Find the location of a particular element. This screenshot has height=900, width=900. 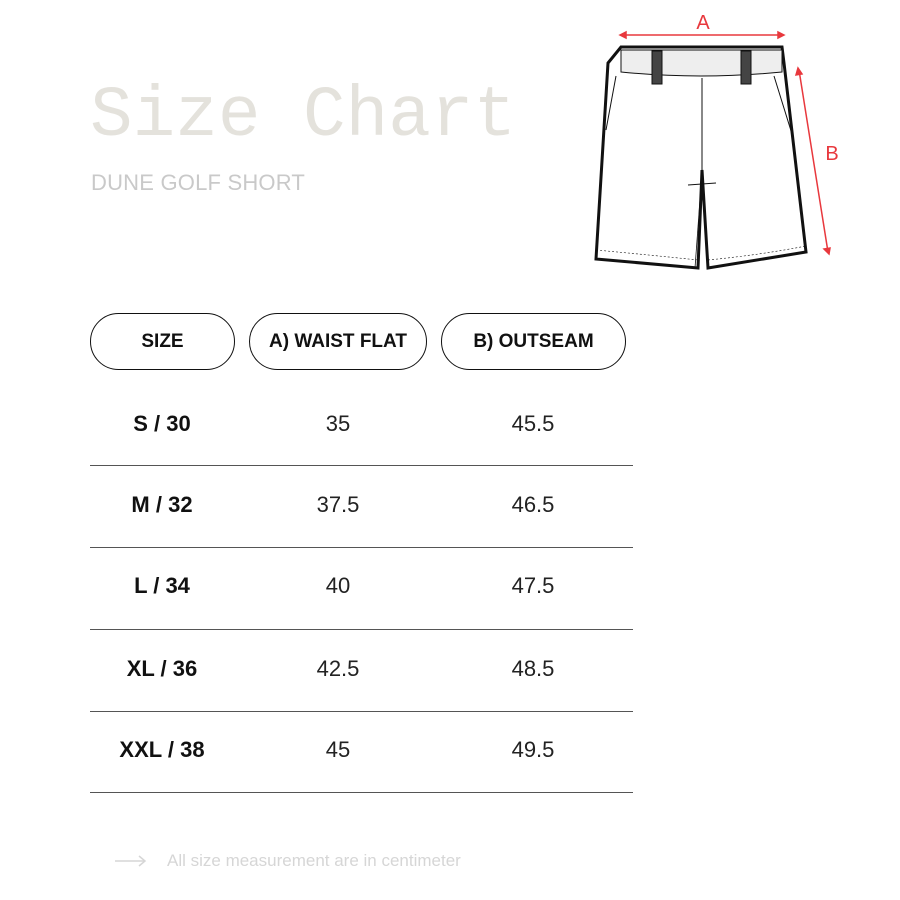

waist-cell: 37.5 is located at coordinates (338, 504).